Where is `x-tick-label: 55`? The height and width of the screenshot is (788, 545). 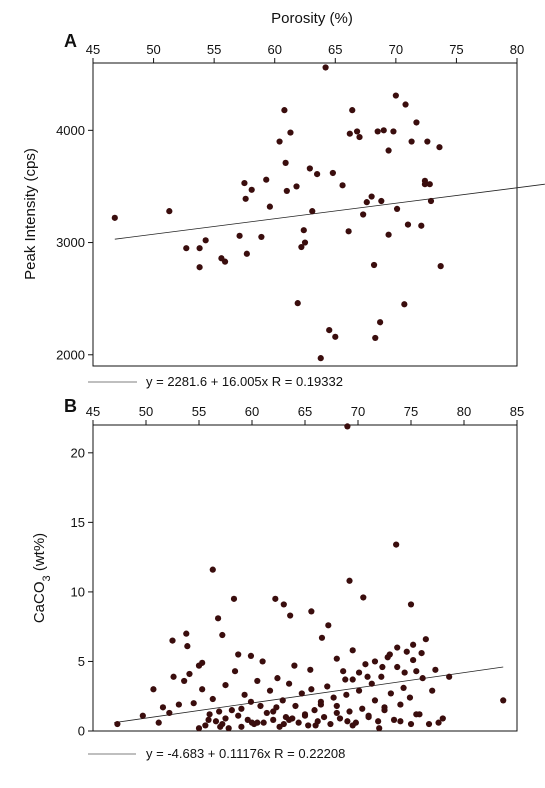
x-tick-label: 55 is located at coordinates (199, 411).